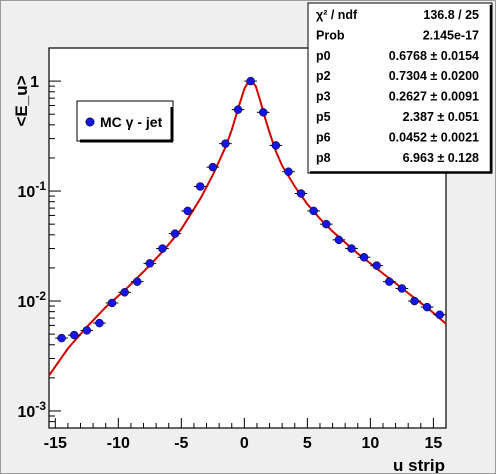  I want to click on legend-marker, so click(90, 122).